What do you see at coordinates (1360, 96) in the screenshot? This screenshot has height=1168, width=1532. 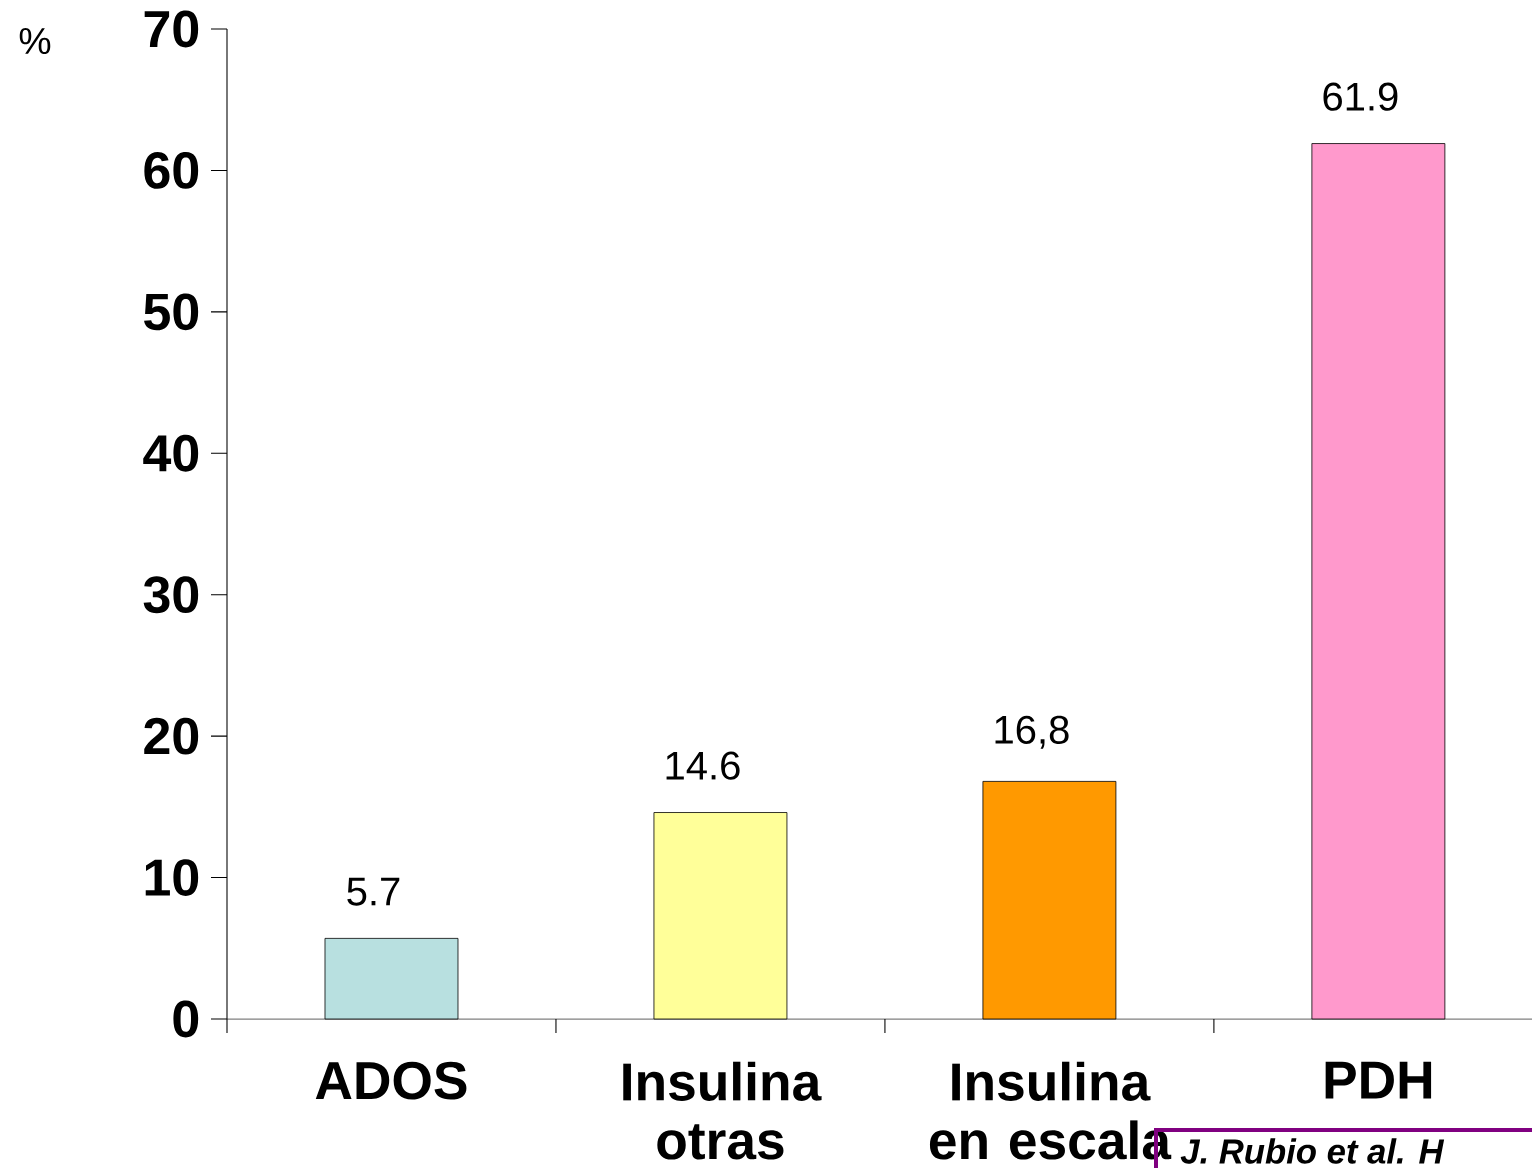 I see `data-label: 61.9` at bounding box center [1360, 96].